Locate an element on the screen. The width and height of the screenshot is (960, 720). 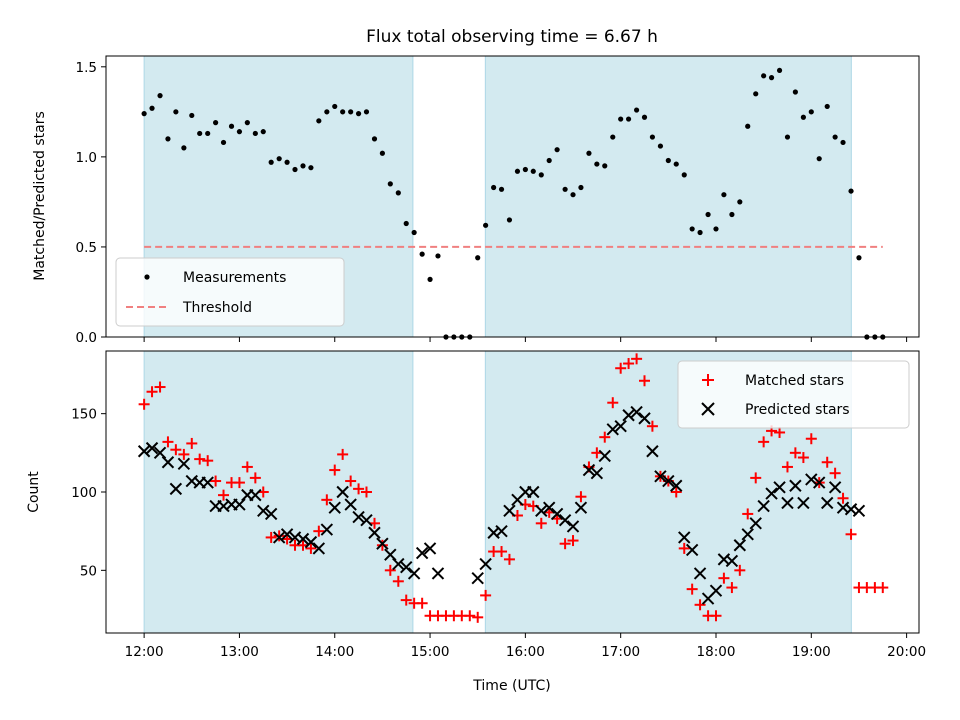
bottom-y-axis-label: Count is located at coordinates (34, 492).